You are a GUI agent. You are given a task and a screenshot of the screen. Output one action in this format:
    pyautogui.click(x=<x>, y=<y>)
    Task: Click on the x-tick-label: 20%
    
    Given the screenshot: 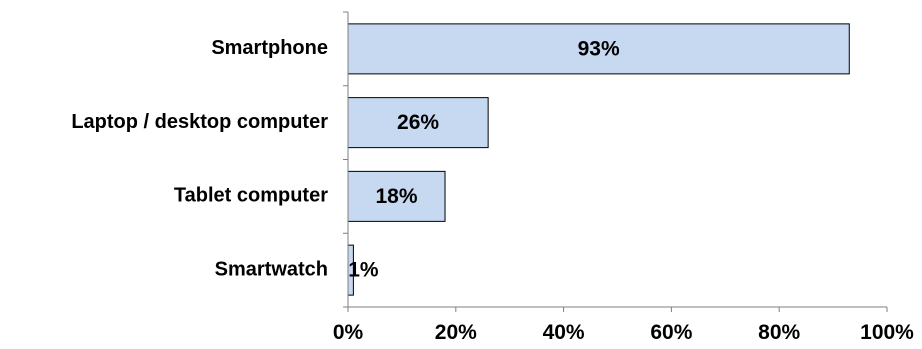 What is the action you would take?
    pyautogui.click(x=456, y=332)
    